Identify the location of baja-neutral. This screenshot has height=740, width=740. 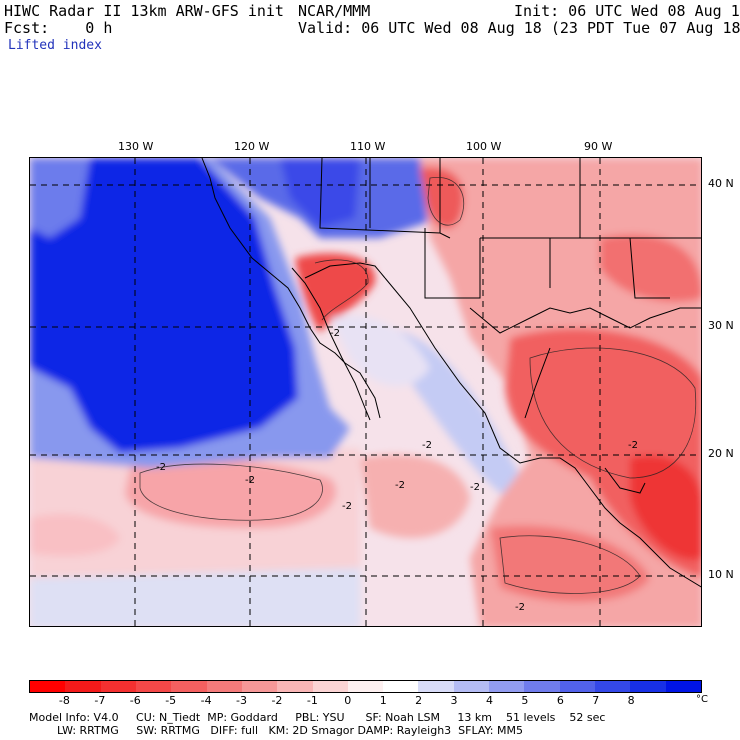
(380, 351).